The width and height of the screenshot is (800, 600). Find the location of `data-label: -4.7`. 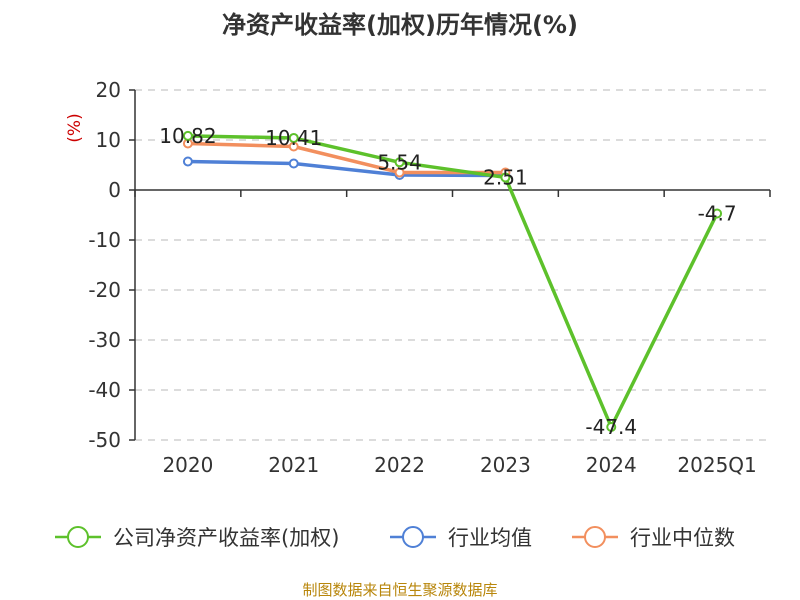

data-label: -4.7 is located at coordinates (717, 214).